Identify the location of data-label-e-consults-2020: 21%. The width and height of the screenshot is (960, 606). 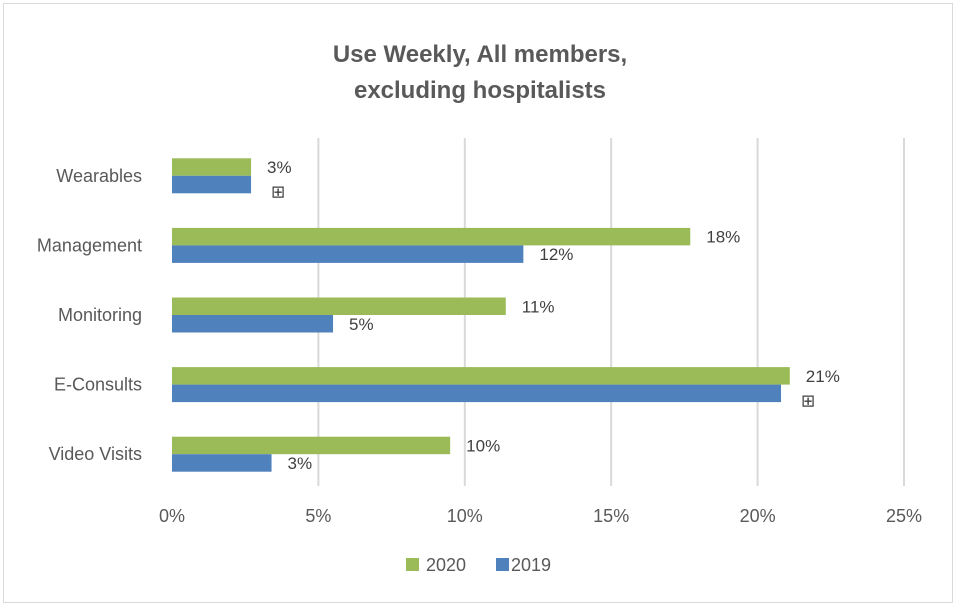
(823, 376).